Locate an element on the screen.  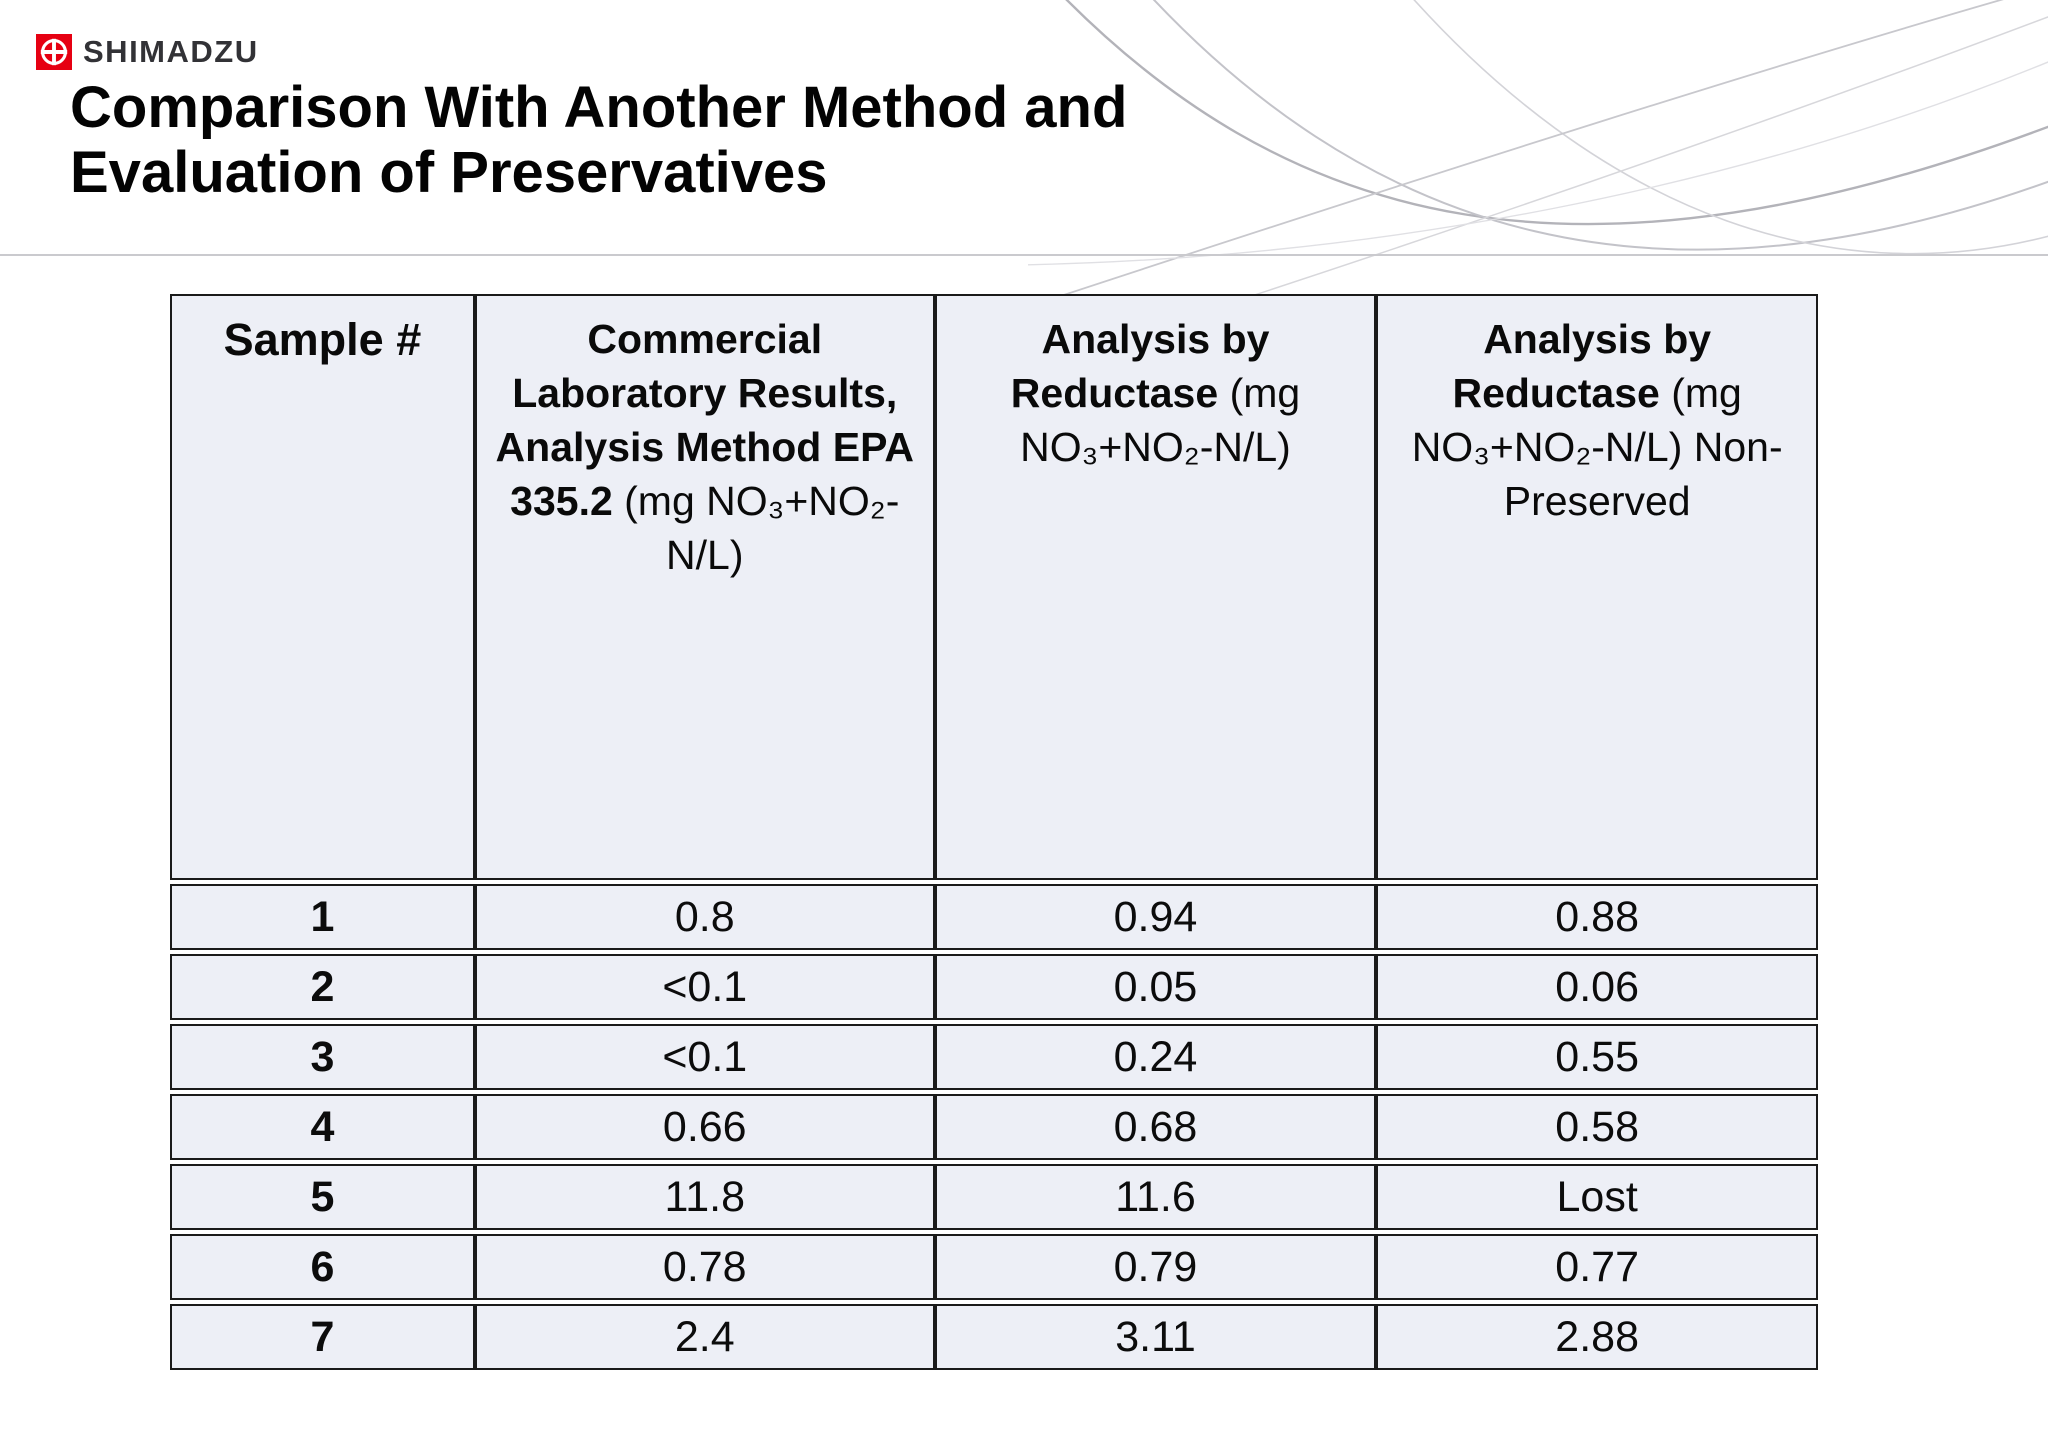
cell-nonpreserved: 0.06 is located at coordinates (1597, 987).